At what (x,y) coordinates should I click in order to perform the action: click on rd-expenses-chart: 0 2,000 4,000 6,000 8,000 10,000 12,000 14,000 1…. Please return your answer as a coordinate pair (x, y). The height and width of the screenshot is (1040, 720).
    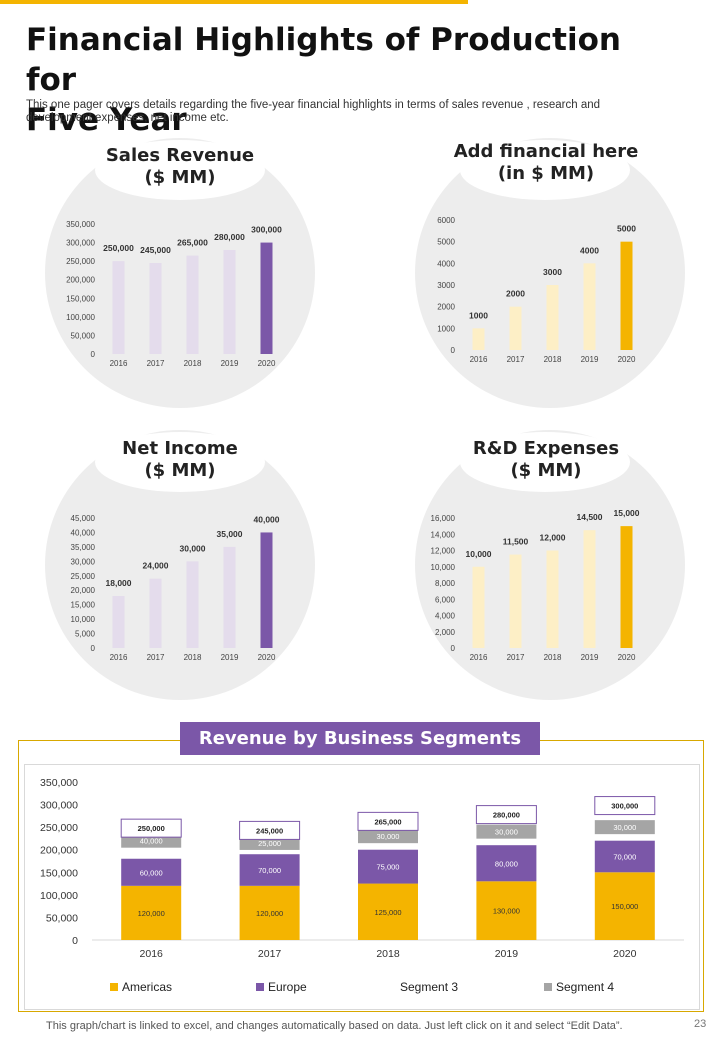
    Looking at the image, I should click on (535, 585).